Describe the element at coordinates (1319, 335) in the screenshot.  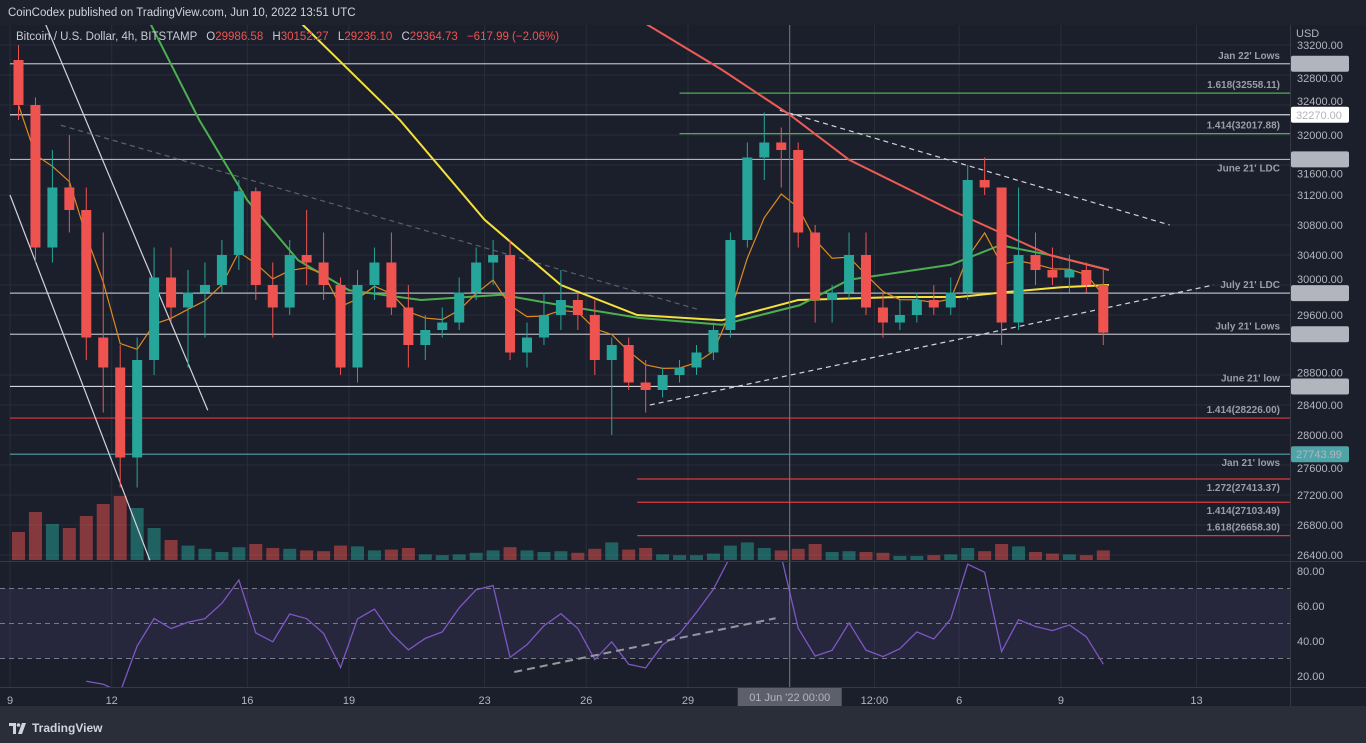
I see `price-level-label: 29343.10` at that location.